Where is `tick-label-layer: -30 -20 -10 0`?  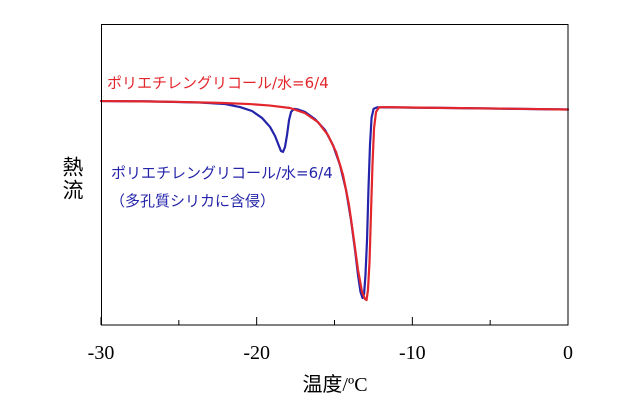
tick-label-layer: -30 -20 -10 0 is located at coordinates (330, 353).